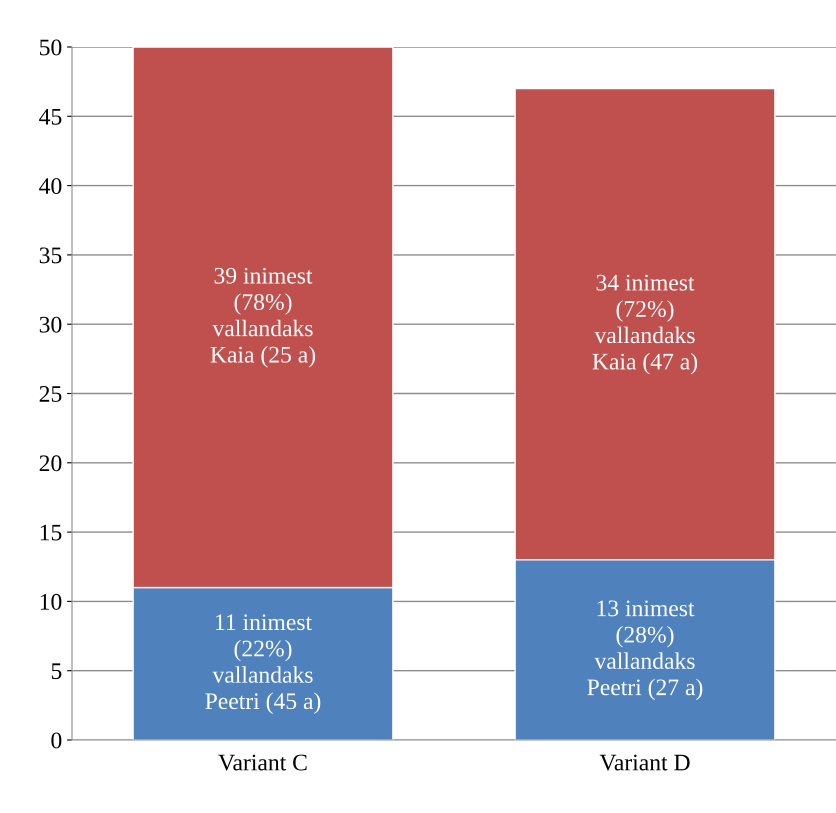  What do you see at coordinates (56, 740) in the screenshot?
I see `y-tick-label: 0` at bounding box center [56, 740].